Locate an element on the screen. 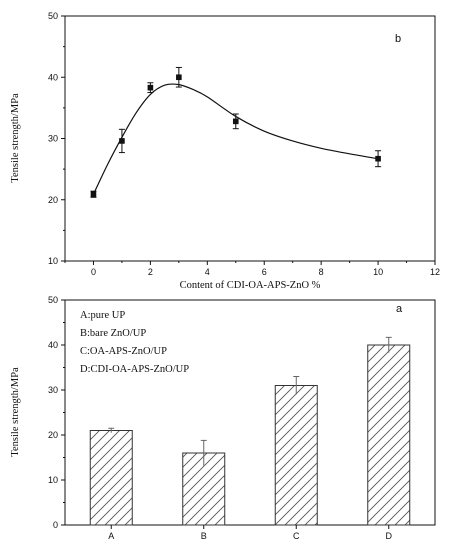  top-panel-label: b is located at coordinates (398, 39).